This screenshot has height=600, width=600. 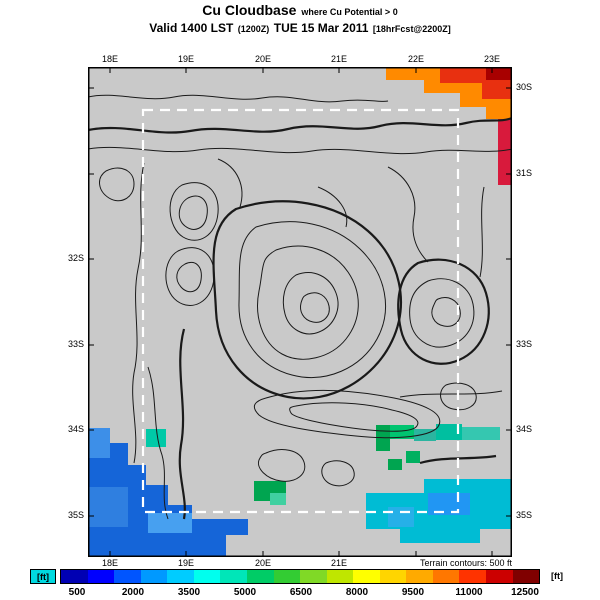 What do you see at coordinates (75, 344) in the screenshot?
I see `axis-label-left-33s: 33S` at bounding box center [75, 344].